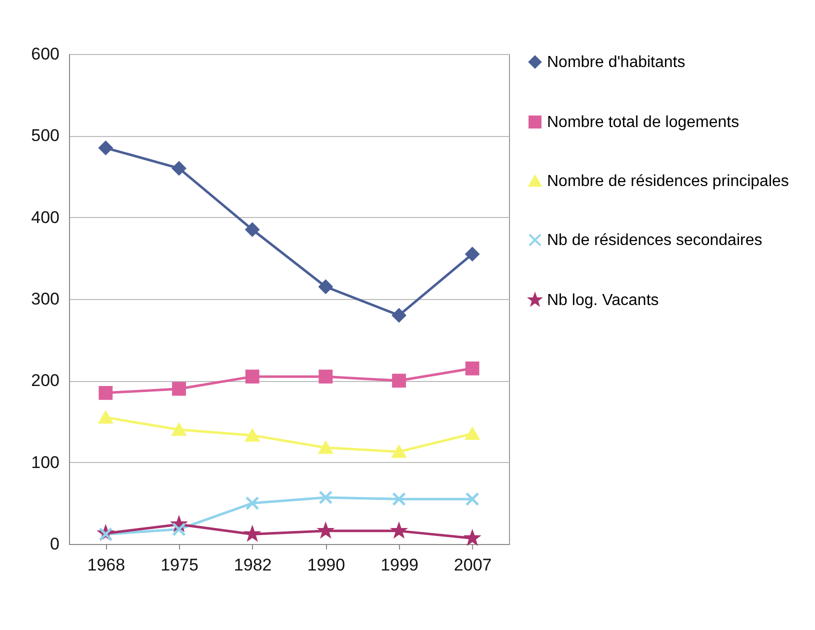 The image size is (815, 630). What do you see at coordinates (45, 136) in the screenshot?
I see `y-tick-label: 500` at bounding box center [45, 136].